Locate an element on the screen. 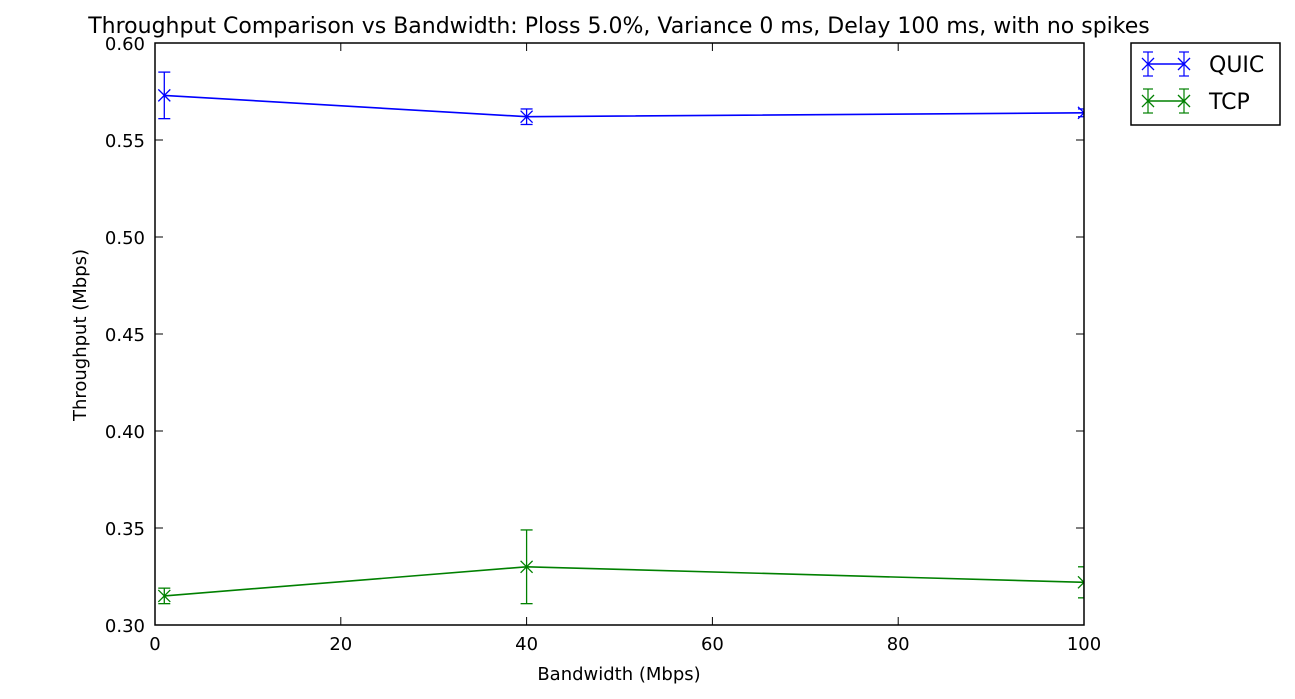 This screenshot has height=699, width=1295. legend: QUIC TCP is located at coordinates (1205, 84).